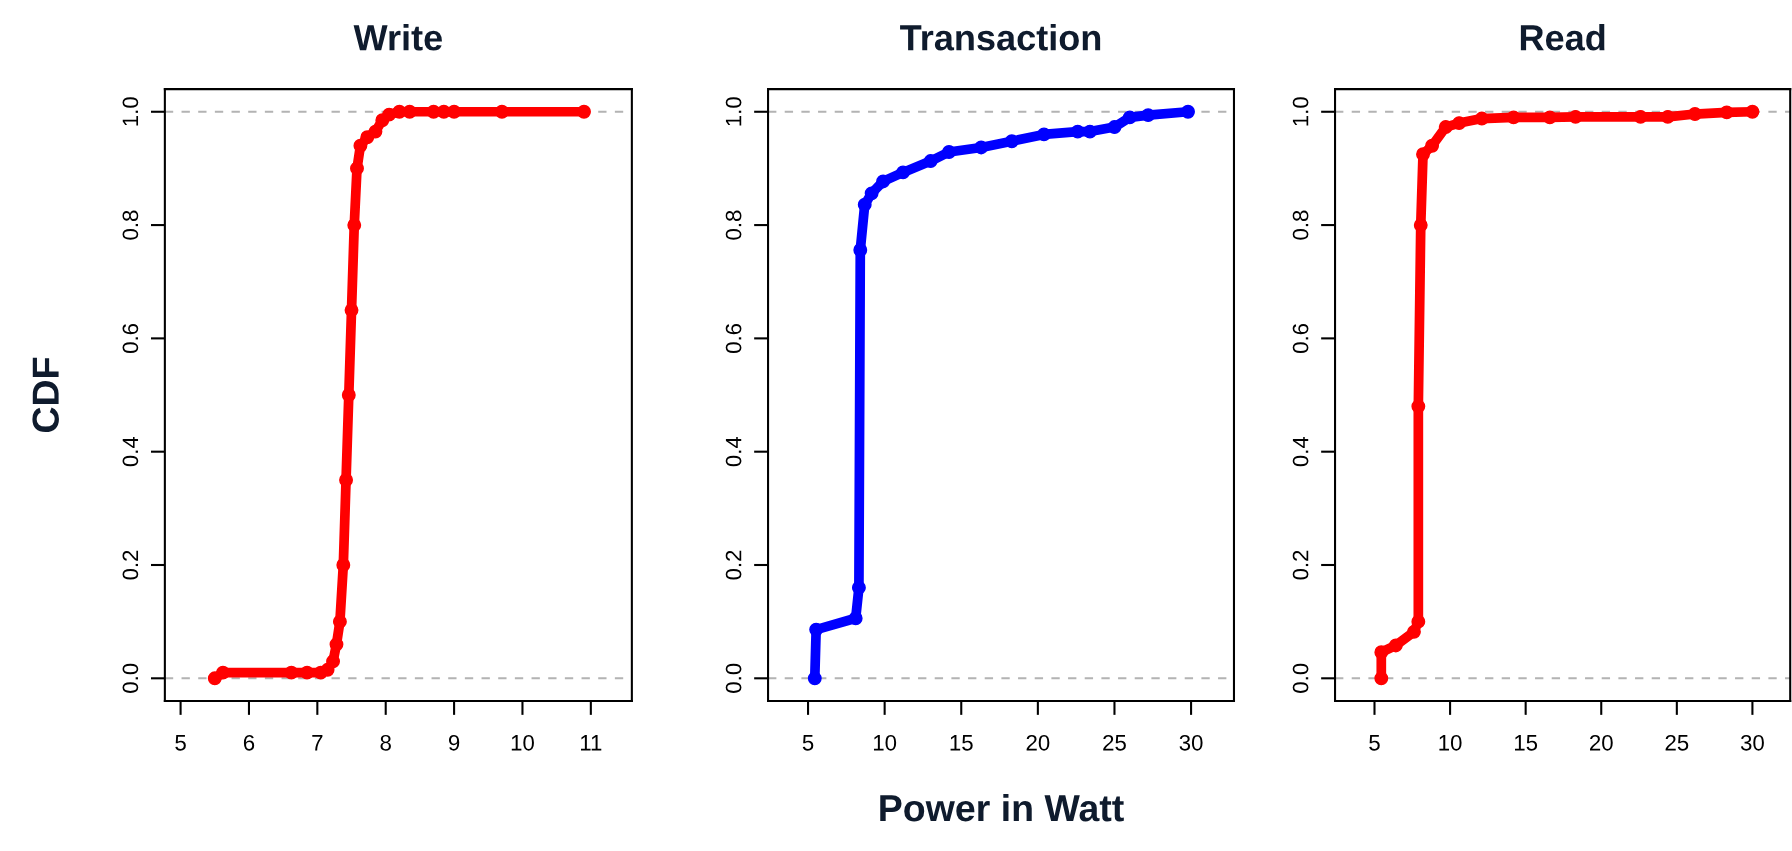  What do you see at coordinates (249, 742) in the screenshot?
I see `x-tick-label: 6` at bounding box center [249, 742].